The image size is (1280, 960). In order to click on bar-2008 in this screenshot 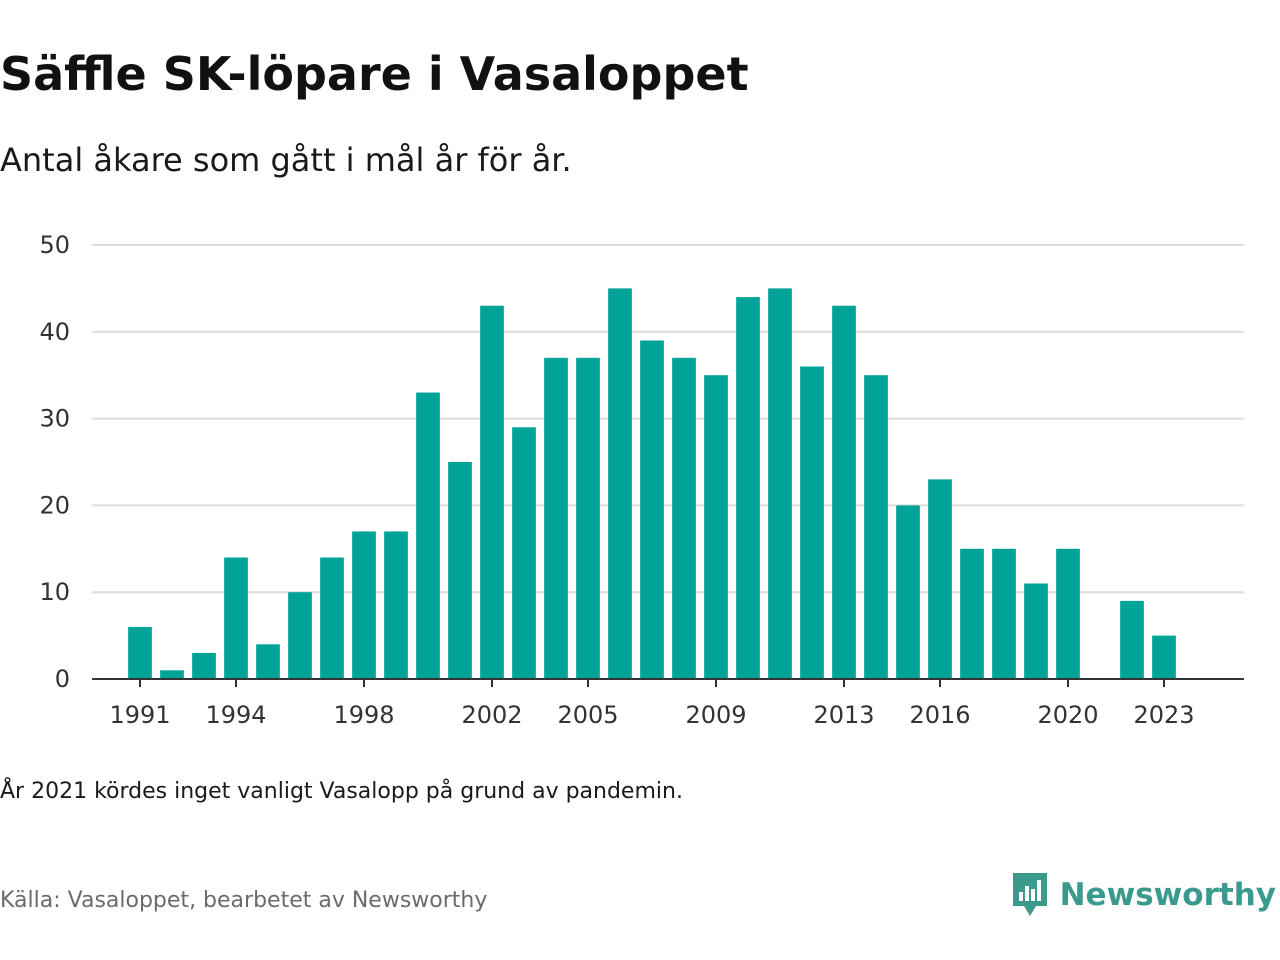, I will do `click(684, 518)`.